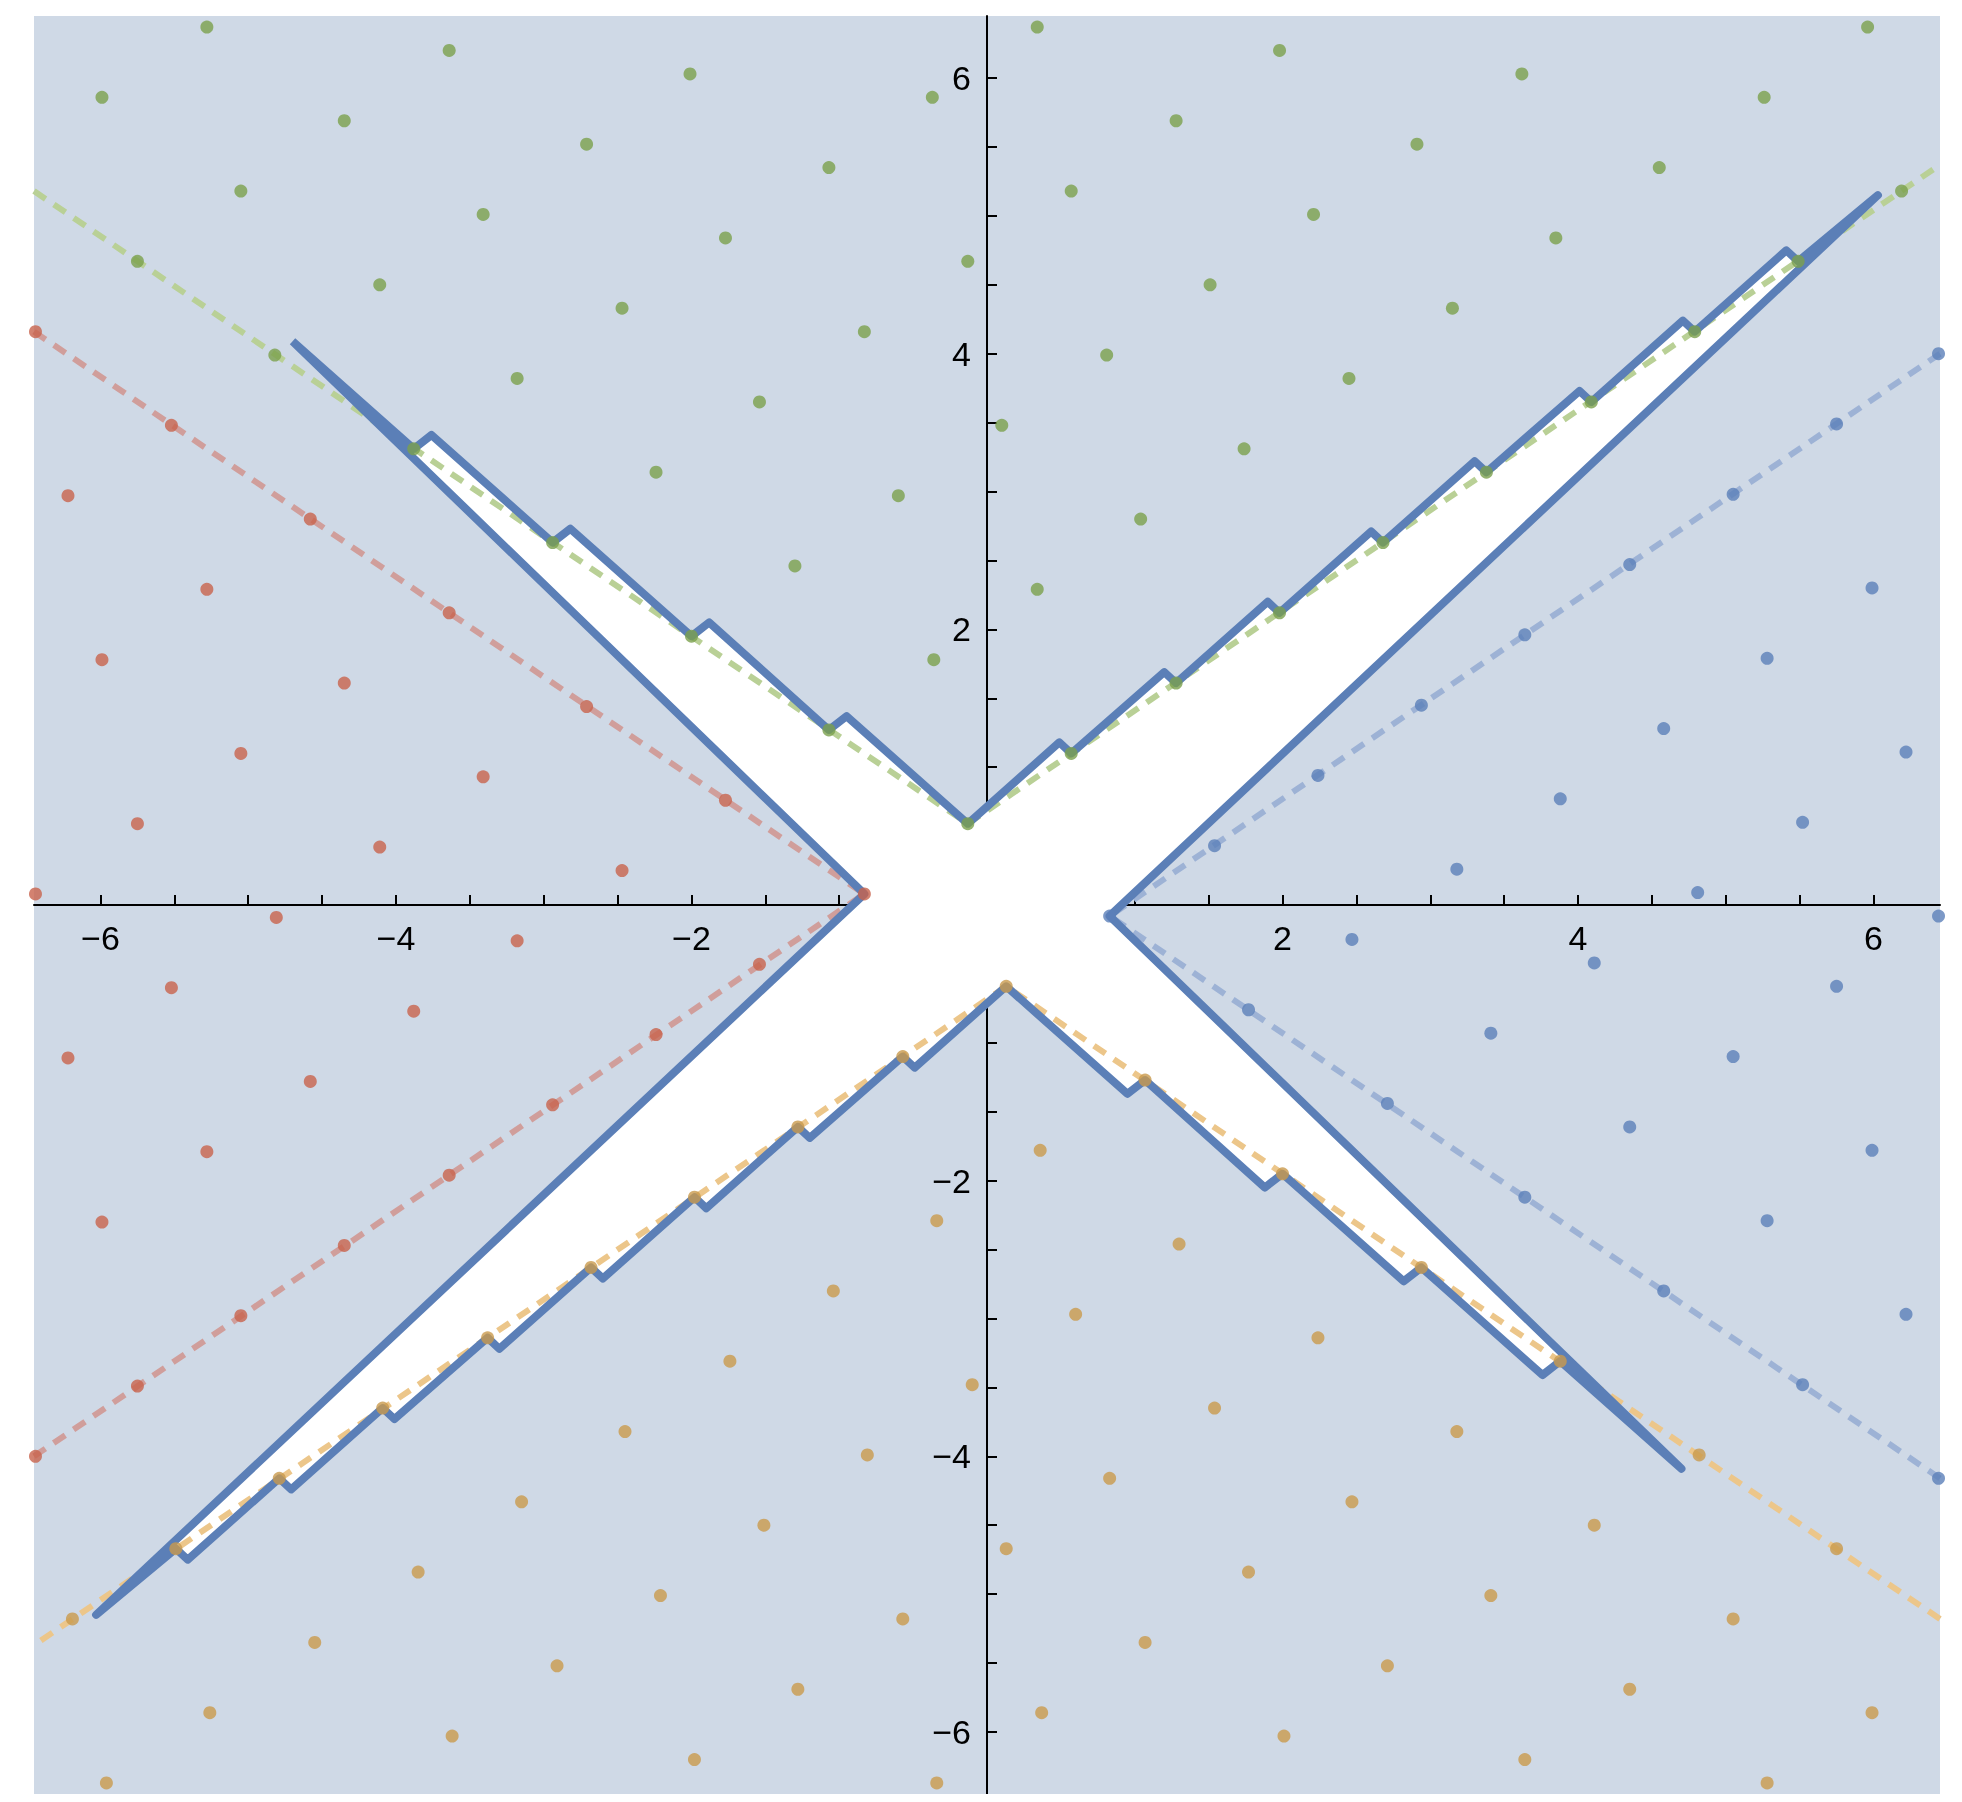 This screenshot has height=1802, width=1962. Describe the element at coordinates (951, 1456) in the screenshot. I see `y-tick-label: −4` at that location.